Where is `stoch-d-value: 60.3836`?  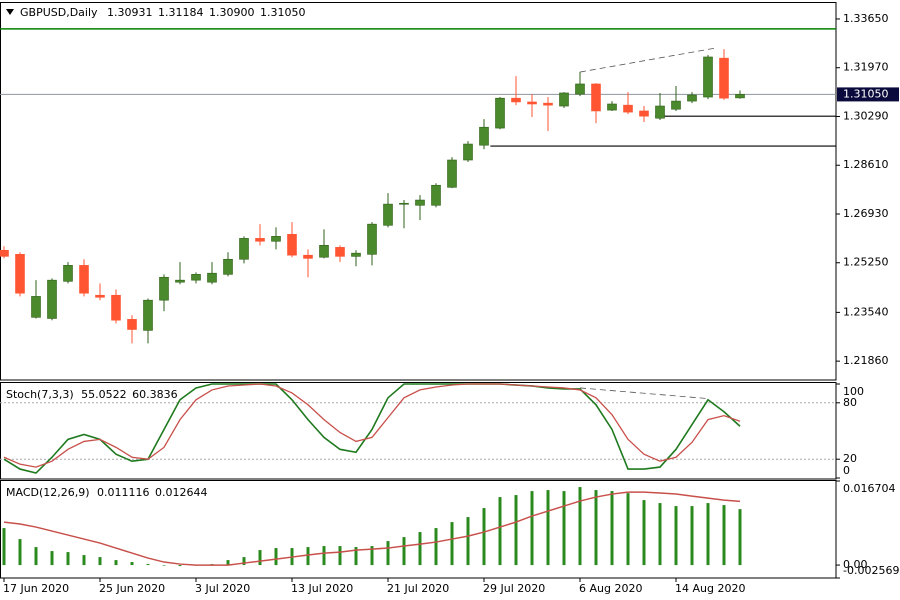
stoch-d-value: 60.3836 is located at coordinates (155, 394).